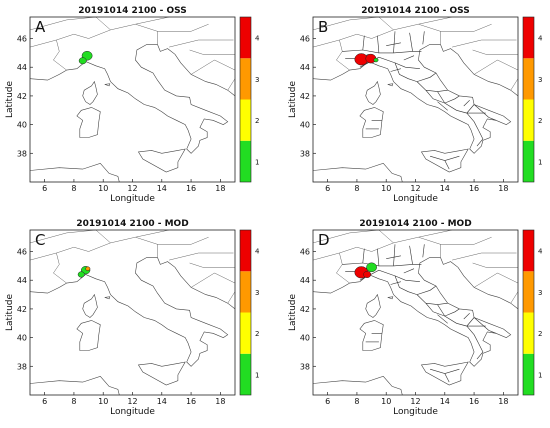 The image size is (550, 428). I want to click on panel-title: 20191014 2100 - OSS, so click(132, 11).